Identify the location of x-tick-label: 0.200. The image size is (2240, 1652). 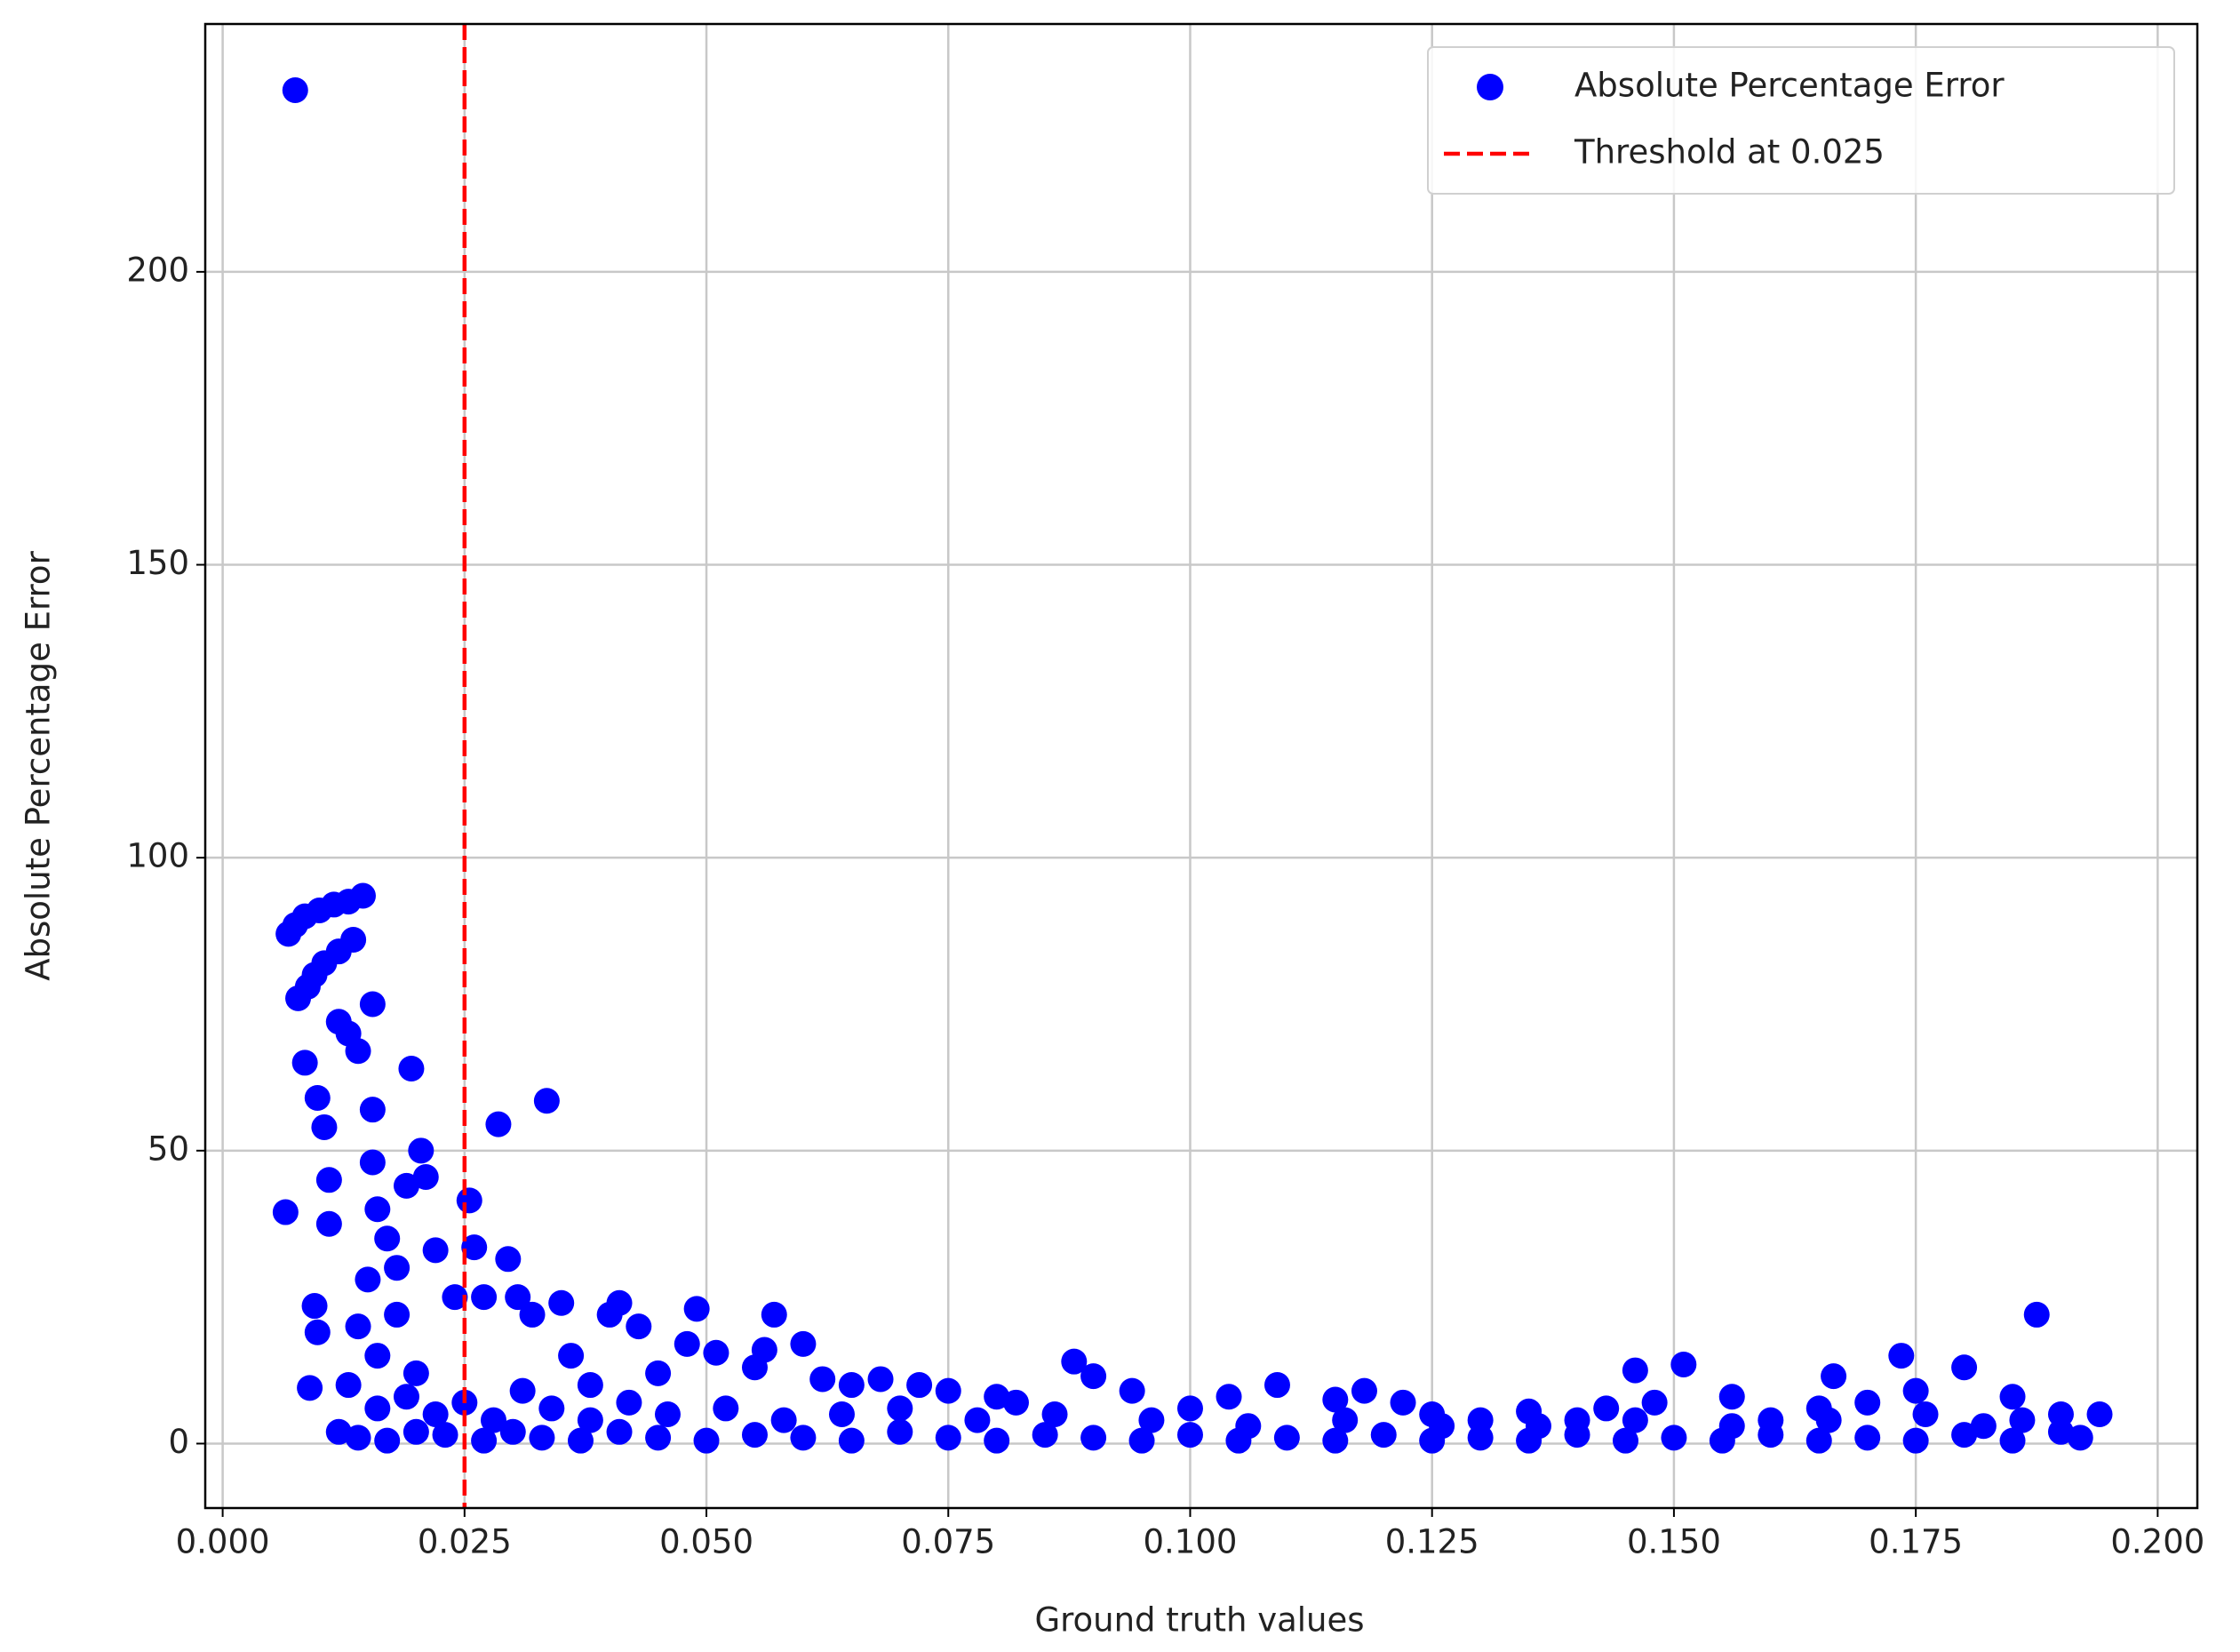
(2157, 1542).